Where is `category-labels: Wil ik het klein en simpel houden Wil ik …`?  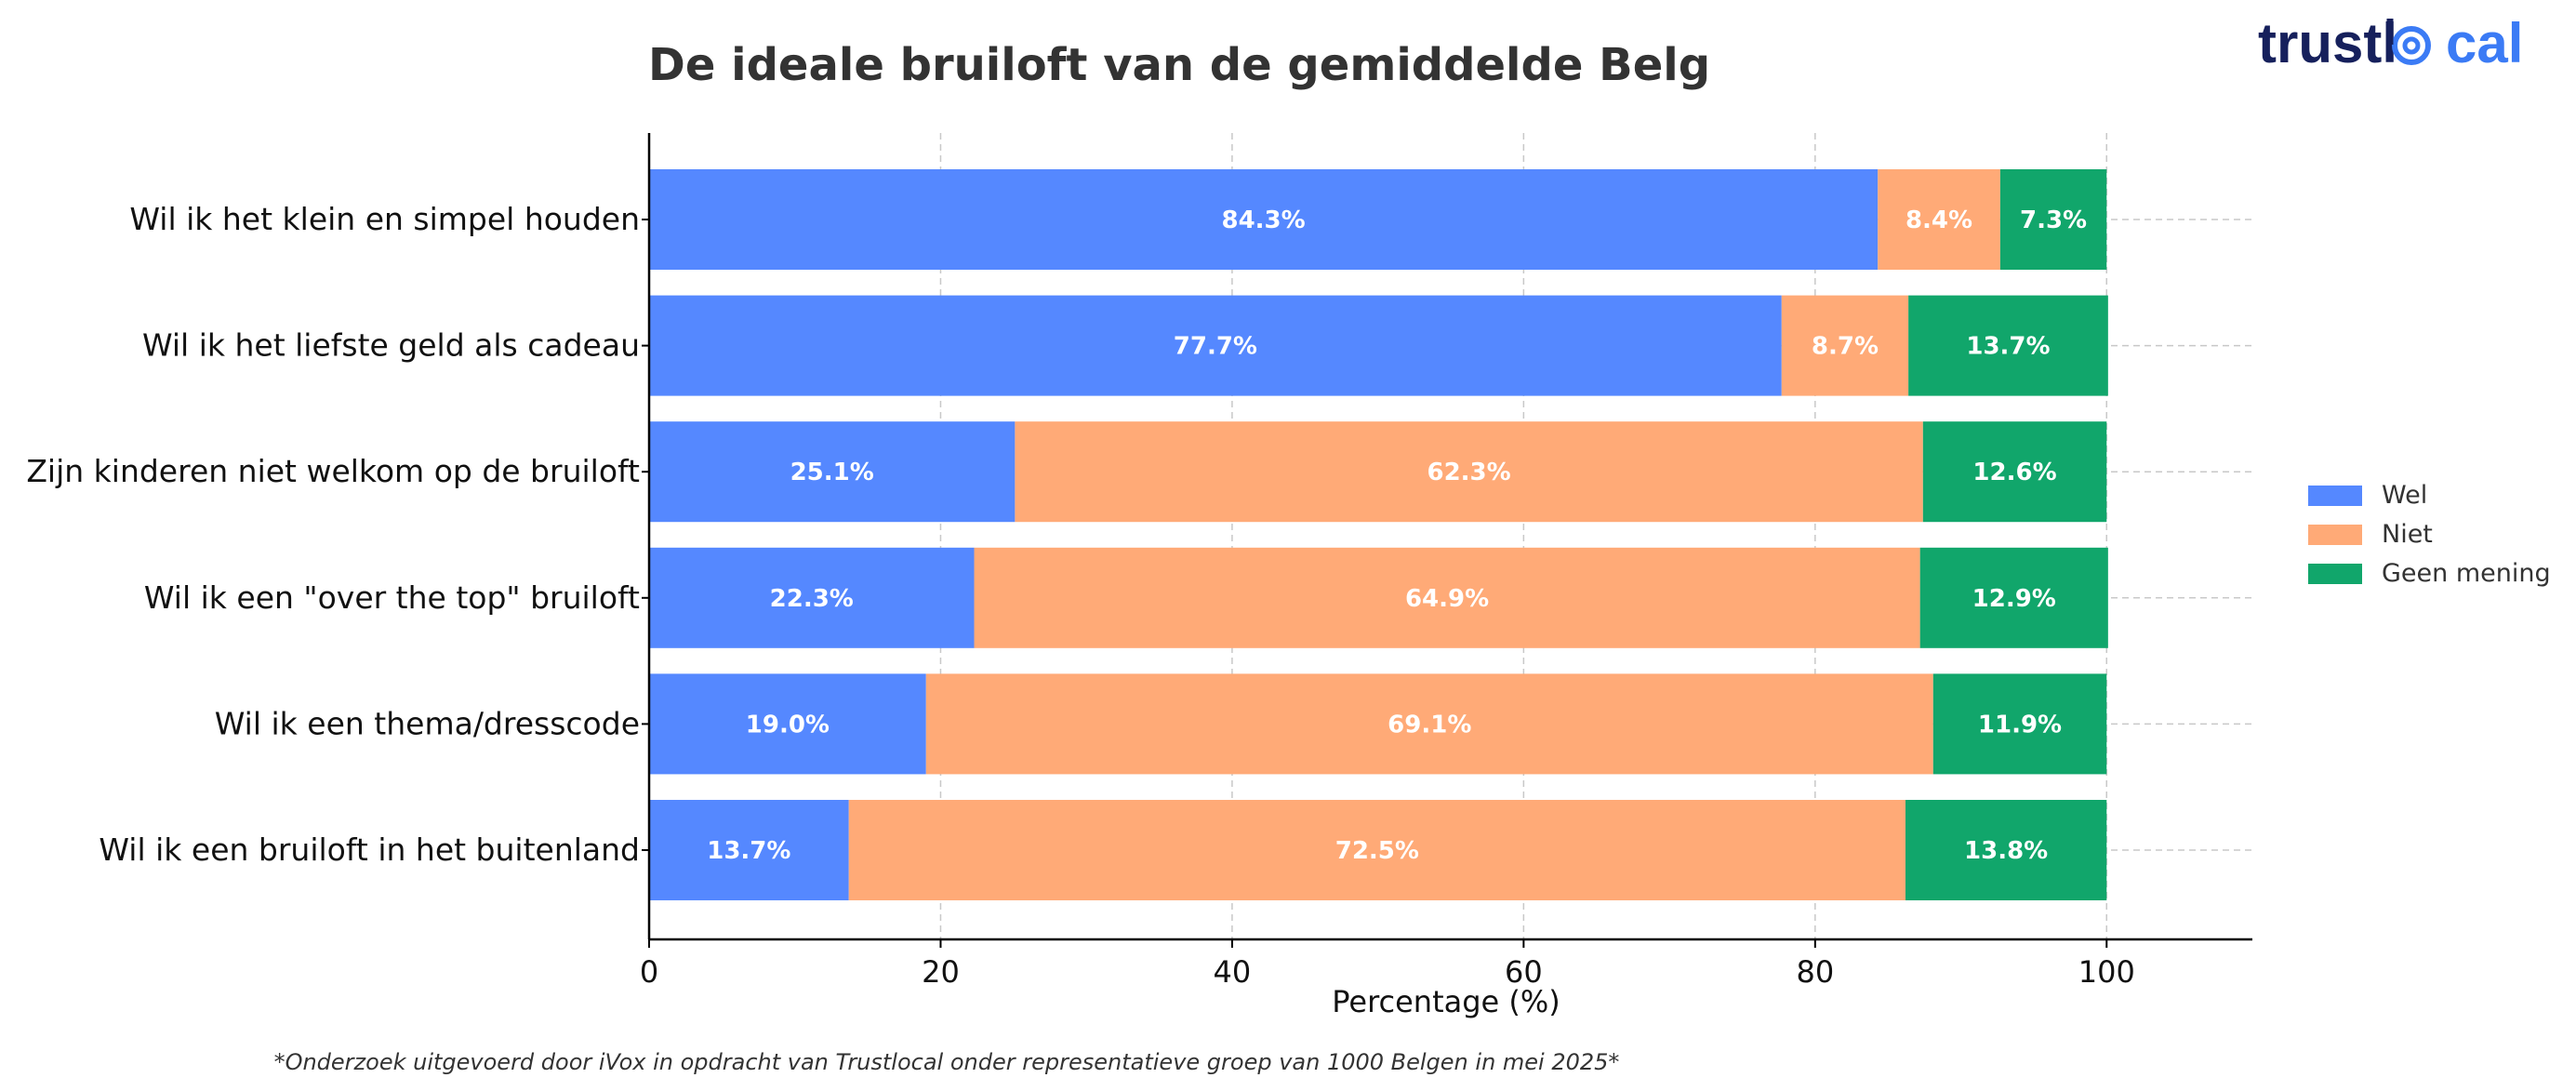
category-labels: Wil ik het klein en simpel houden Wil ik … is located at coordinates (333, 535).